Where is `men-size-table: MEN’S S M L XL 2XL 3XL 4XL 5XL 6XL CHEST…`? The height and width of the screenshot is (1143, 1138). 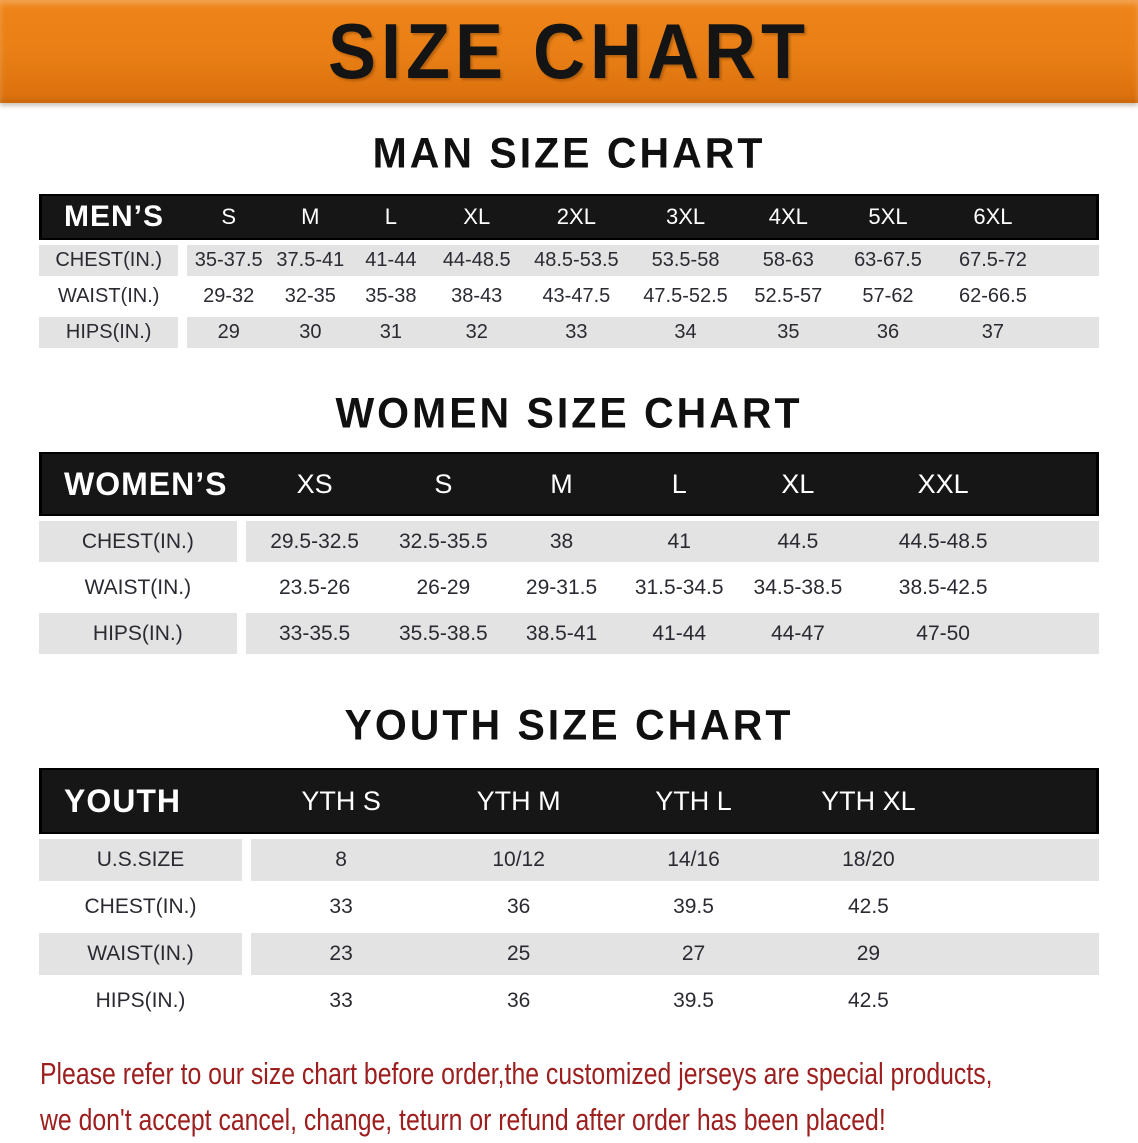 men-size-table: MEN’S S M L XL 2XL 3XL 4XL 5XL 6XL CHEST… is located at coordinates (569, 271).